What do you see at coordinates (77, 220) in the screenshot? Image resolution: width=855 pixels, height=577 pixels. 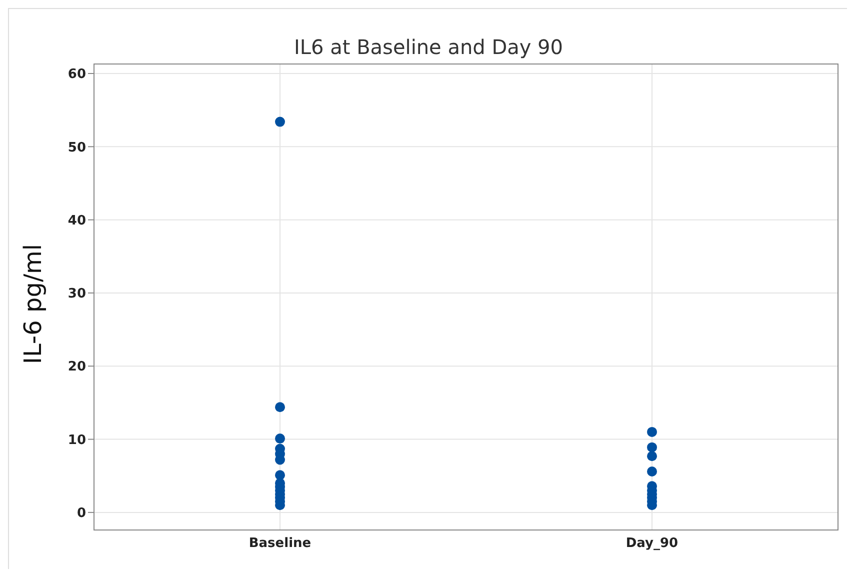 I see `y-tick-label: 40` at bounding box center [77, 220].